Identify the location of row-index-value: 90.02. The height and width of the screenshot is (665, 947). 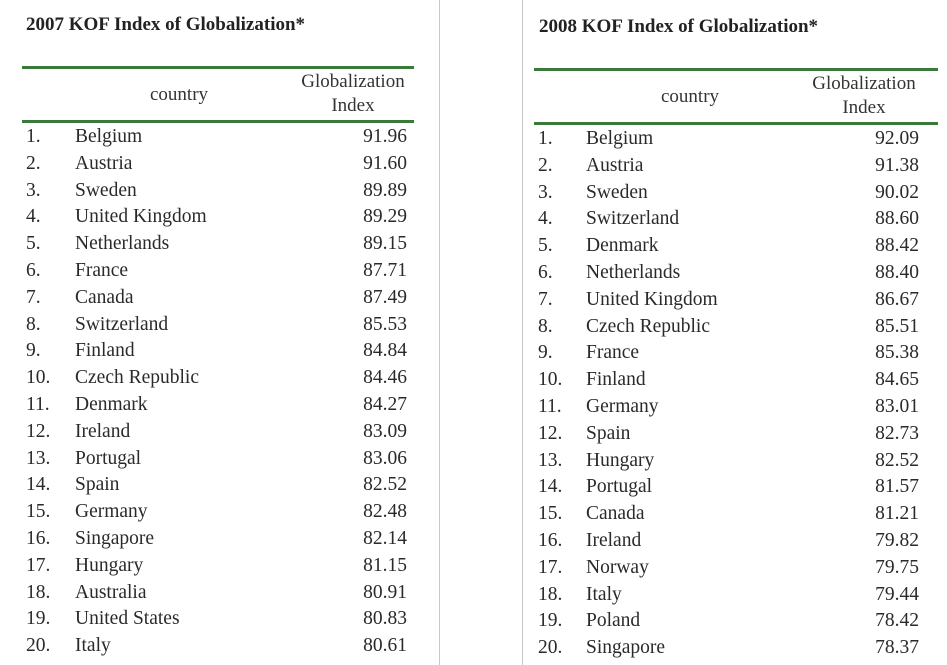
(897, 192).